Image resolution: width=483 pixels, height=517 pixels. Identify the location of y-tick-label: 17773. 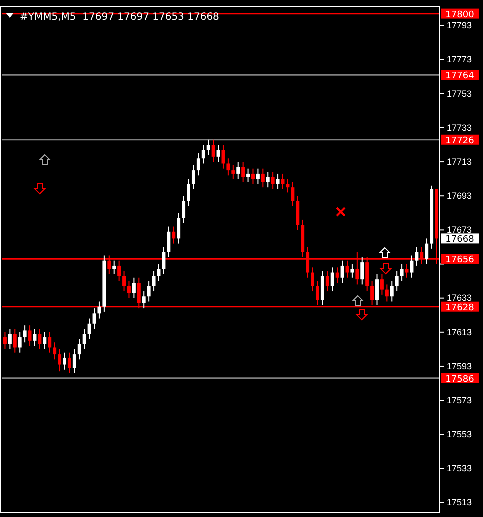
(459, 59).